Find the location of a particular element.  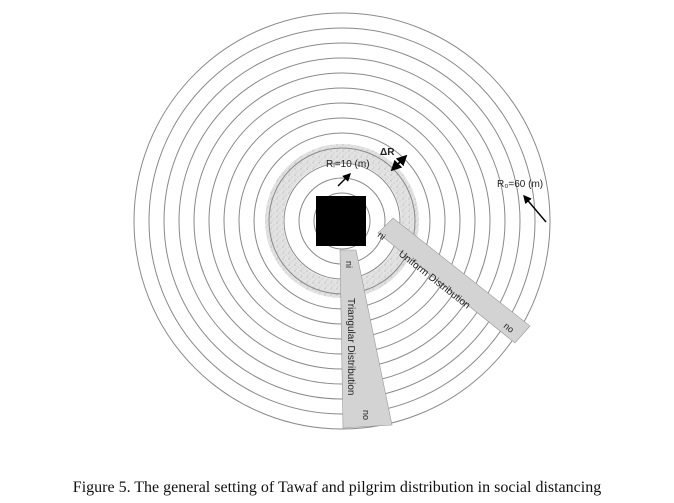

inner-radius-label: Rᵢ=10 (m) is located at coordinates (348, 164).